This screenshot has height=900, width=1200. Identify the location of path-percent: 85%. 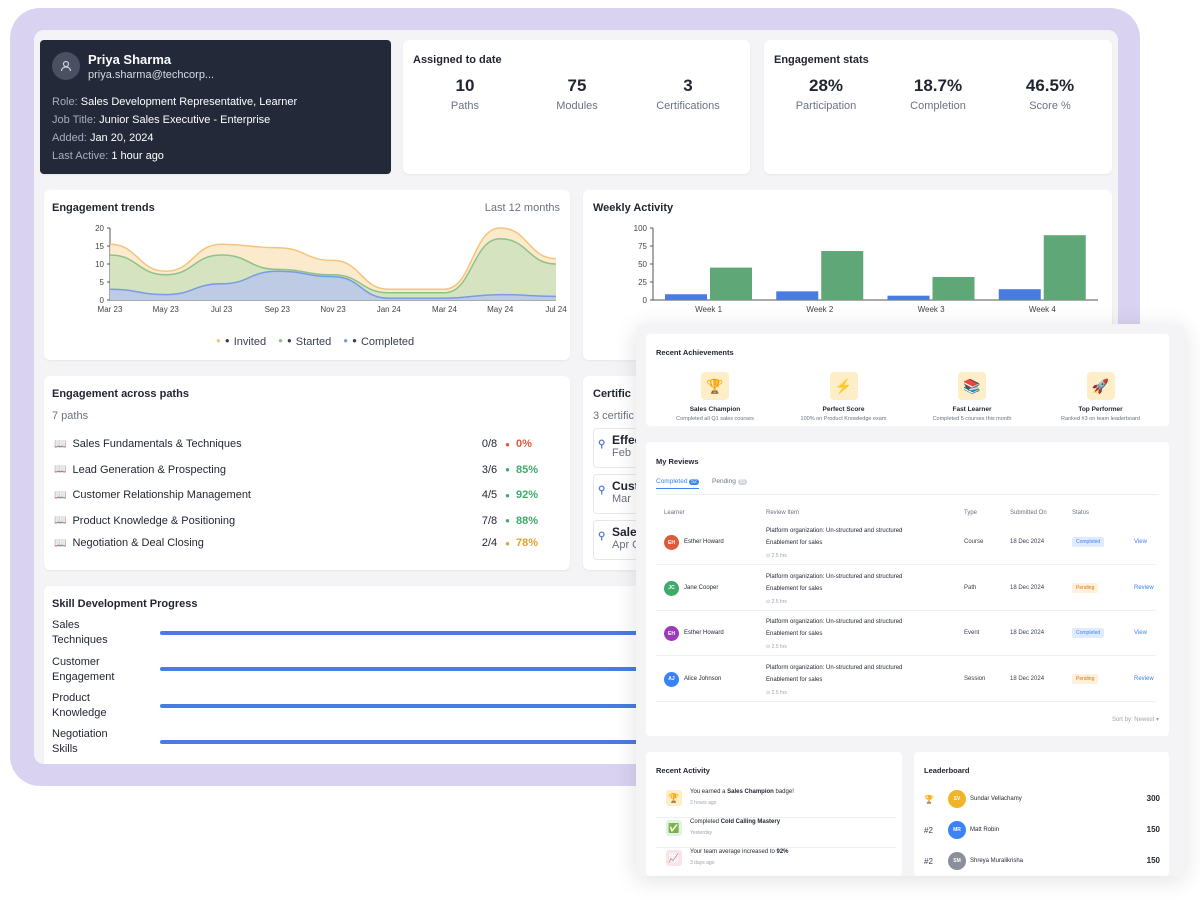
(527, 469).